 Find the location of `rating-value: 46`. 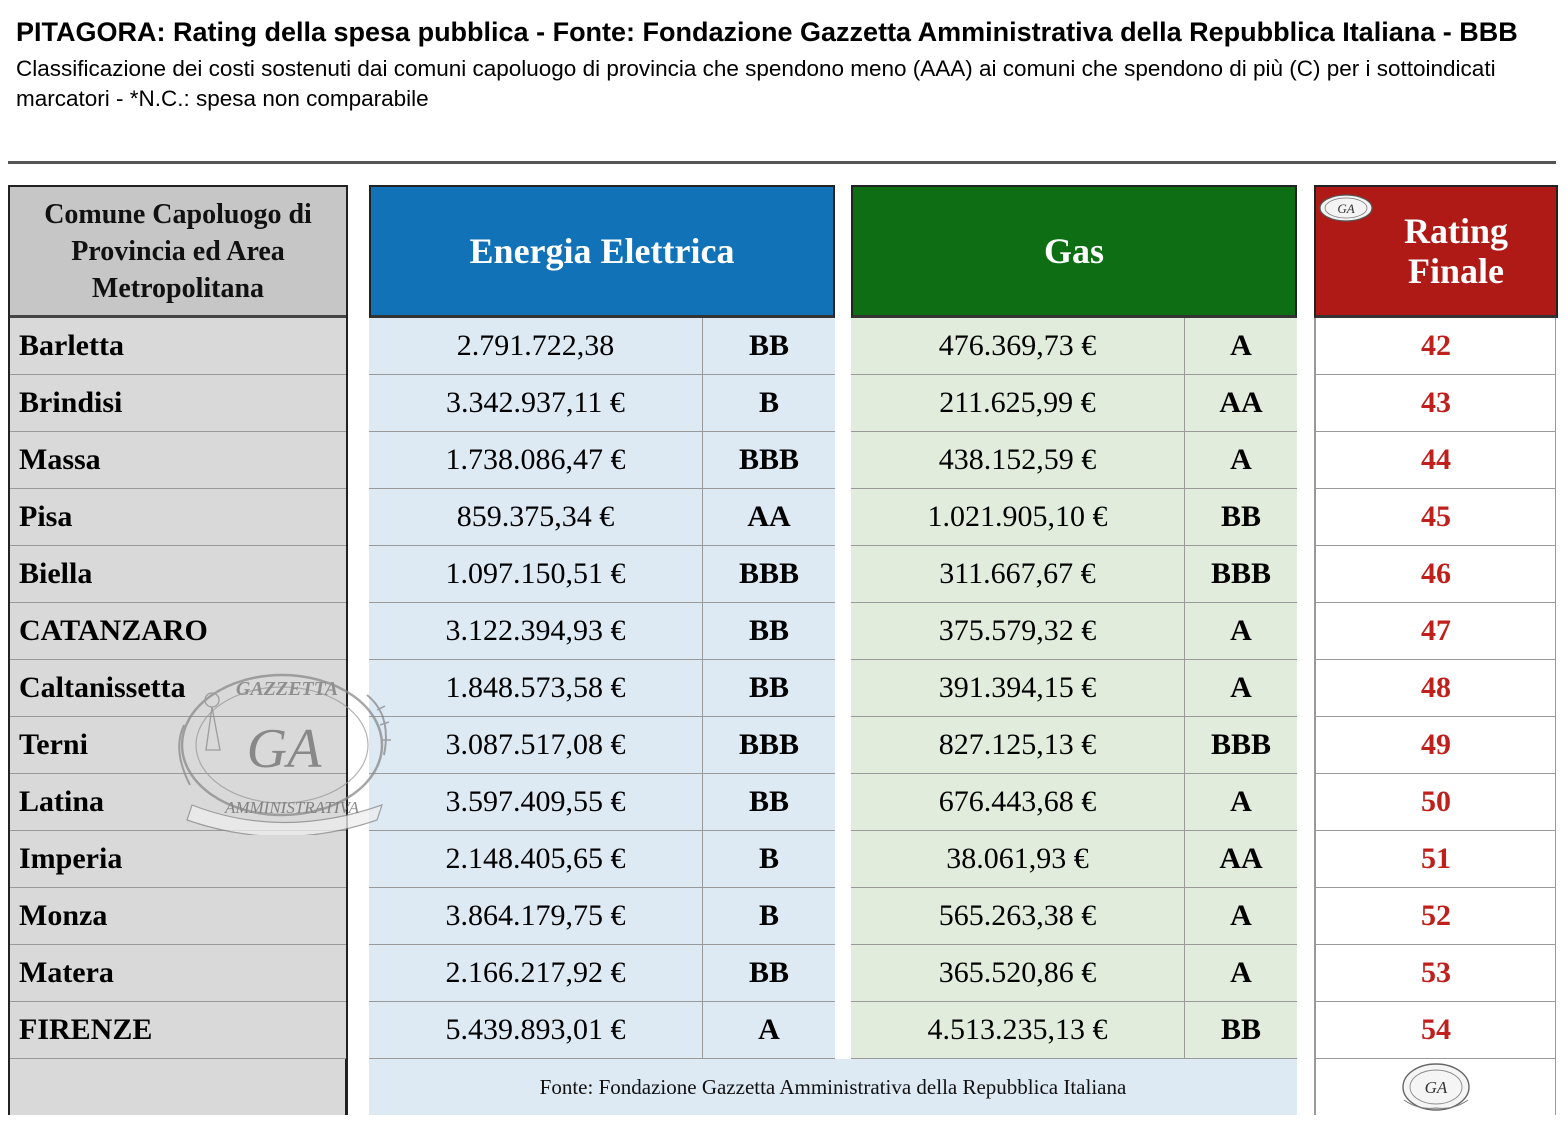

rating-value: 46 is located at coordinates (1436, 574).